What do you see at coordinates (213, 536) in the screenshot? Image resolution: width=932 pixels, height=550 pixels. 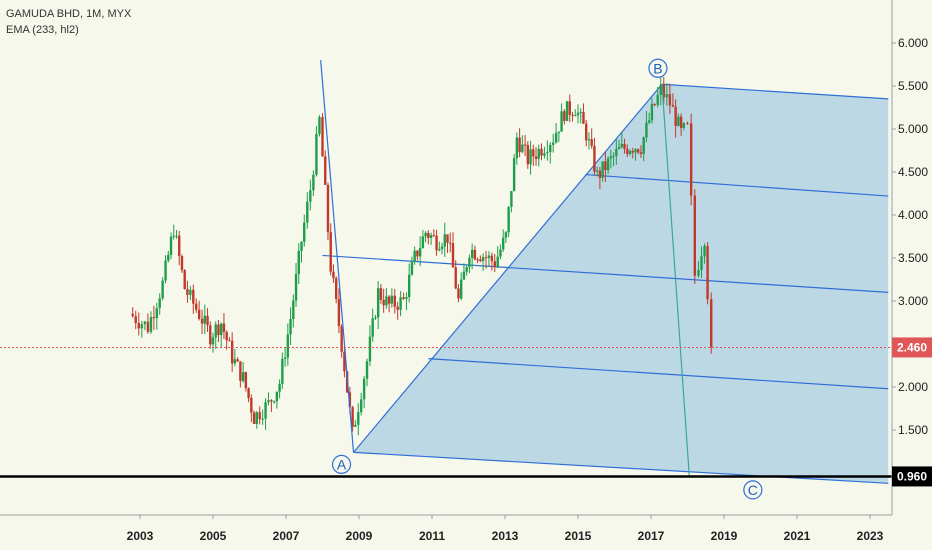 I see `x-tick-label: 2005` at bounding box center [213, 536].